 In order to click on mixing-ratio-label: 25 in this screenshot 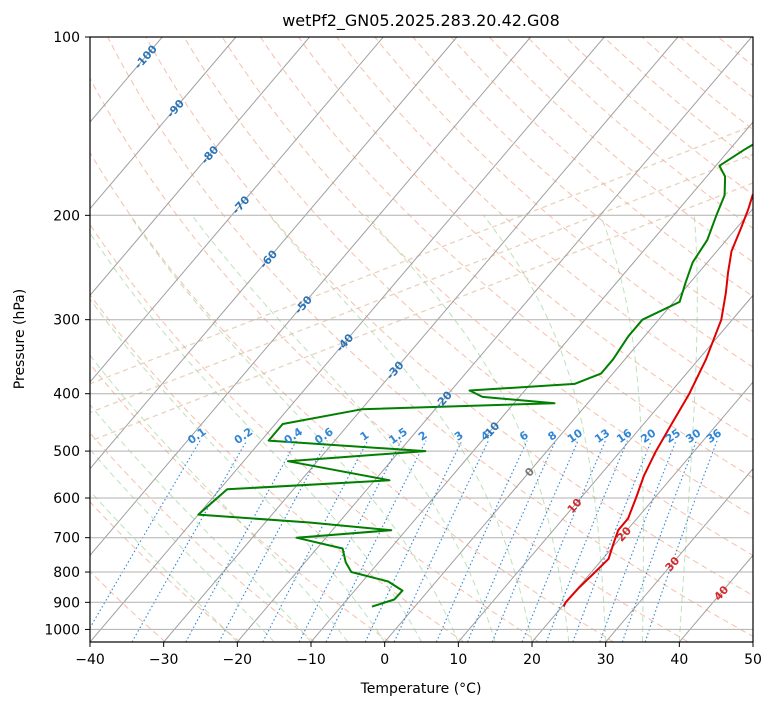, I will do `click(673, 435)`.